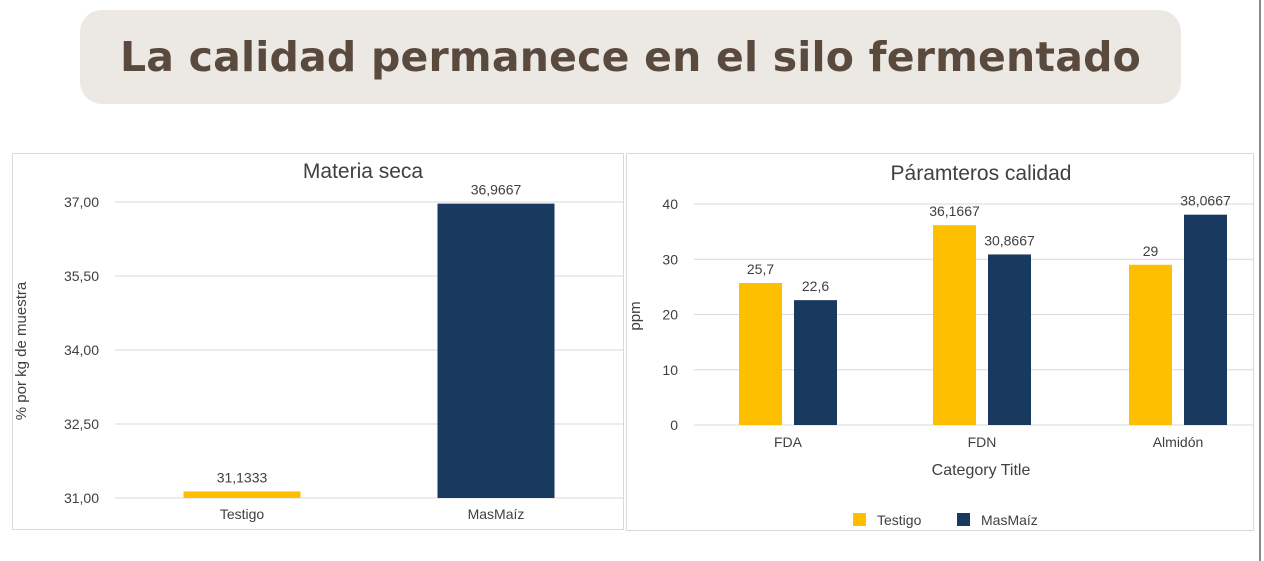  Describe the element at coordinates (815, 286) in the screenshot. I see `data-label: 22,6` at that location.